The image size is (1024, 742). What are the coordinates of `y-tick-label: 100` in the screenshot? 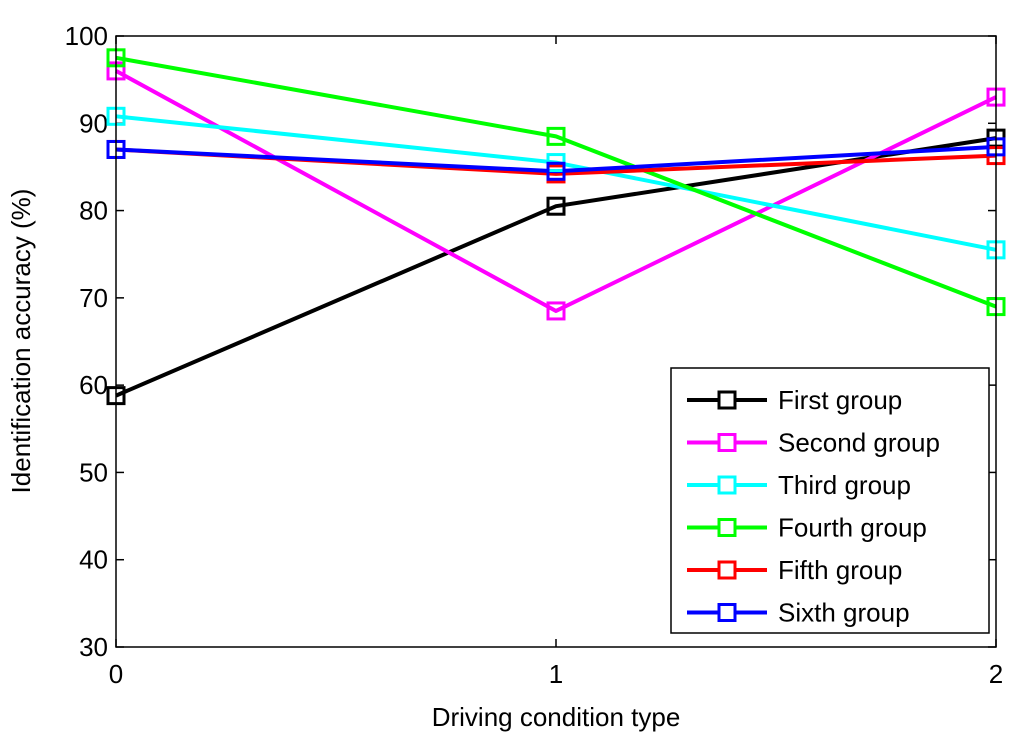 It's located at (86, 36).